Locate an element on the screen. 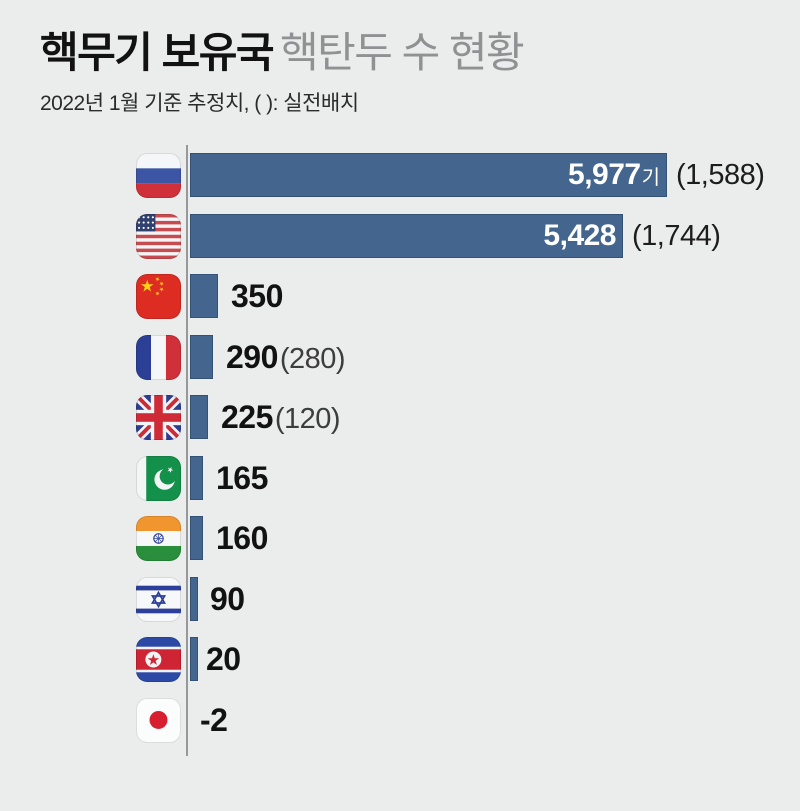 This screenshot has width=800, height=811. total-value: 20 is located at coordinates (223, 659).